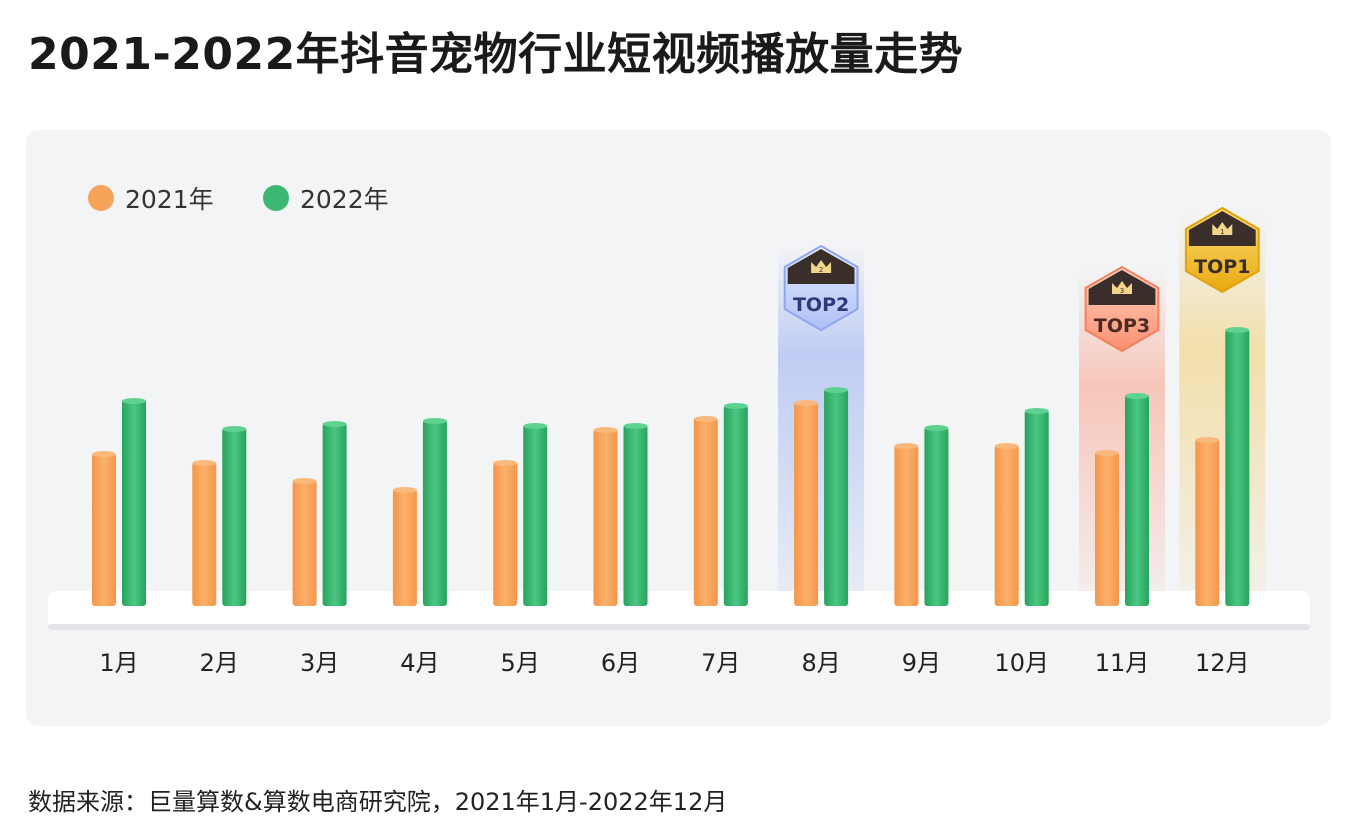 The image size is (1364, 832). What do you see at coordinates (820, 663) in the screenshot?
I see `x-tick-label-8: 8月` at bounding box center [820, 663].